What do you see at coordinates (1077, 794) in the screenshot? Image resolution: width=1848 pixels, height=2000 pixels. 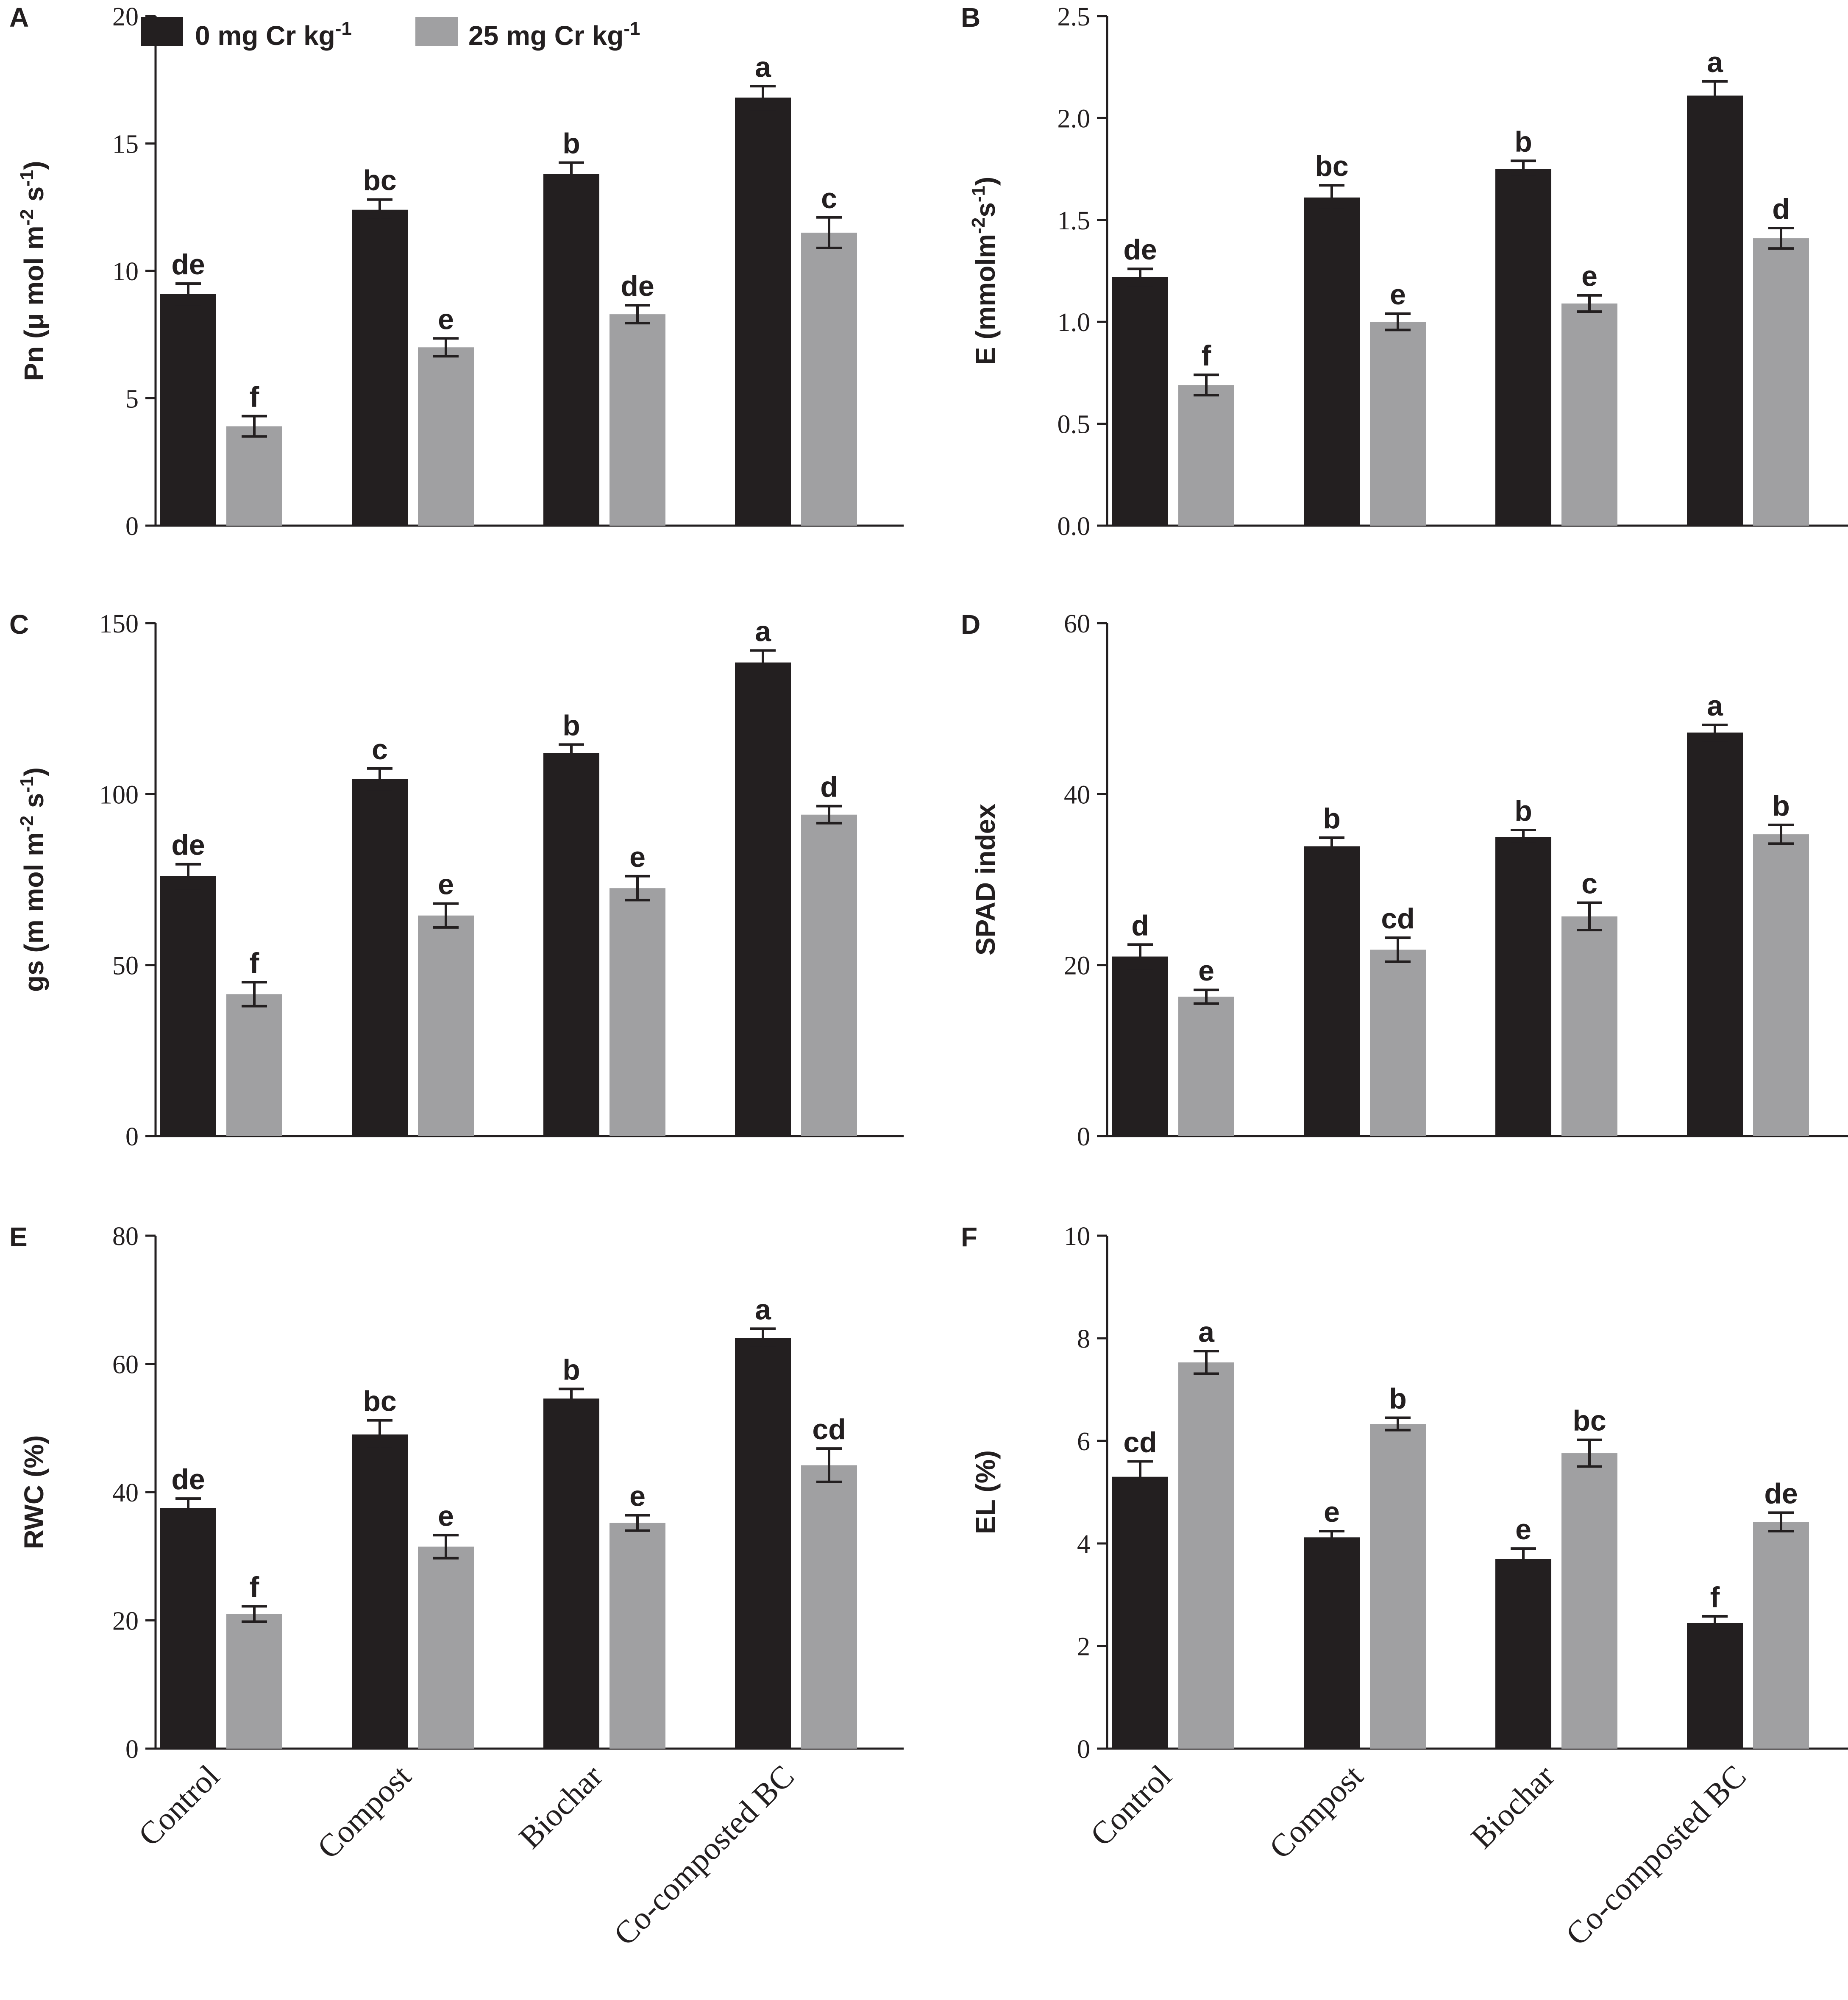 I see `y-tick-label: 40` at bounding box center [1077, 794].